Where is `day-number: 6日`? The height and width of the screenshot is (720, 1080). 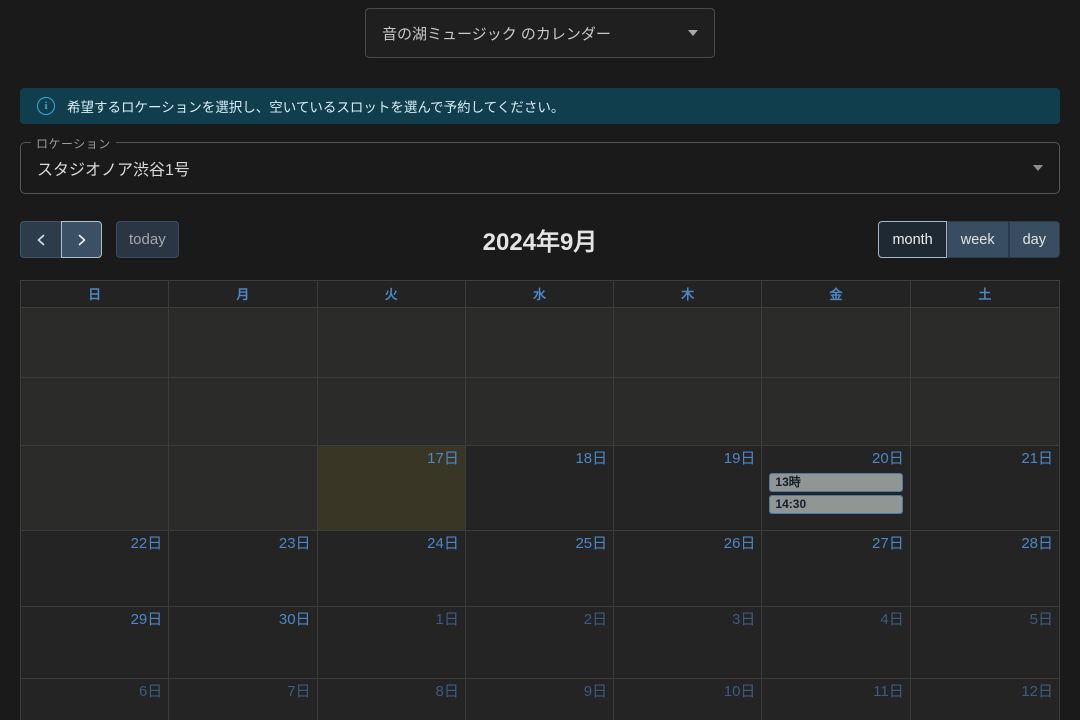 day-number: 6日 is located at coordinates (150, 691).